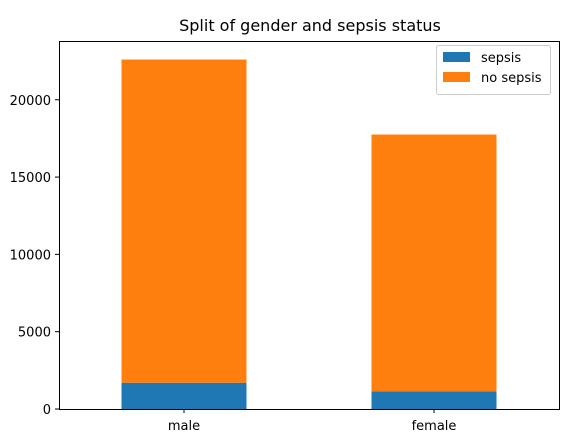 The width and height of the screenshot is (577, 439). What do you see at coordinates (434, 400) in the screenshot?
I see `bar-female-sepsis` at bounding box center [434, 400].